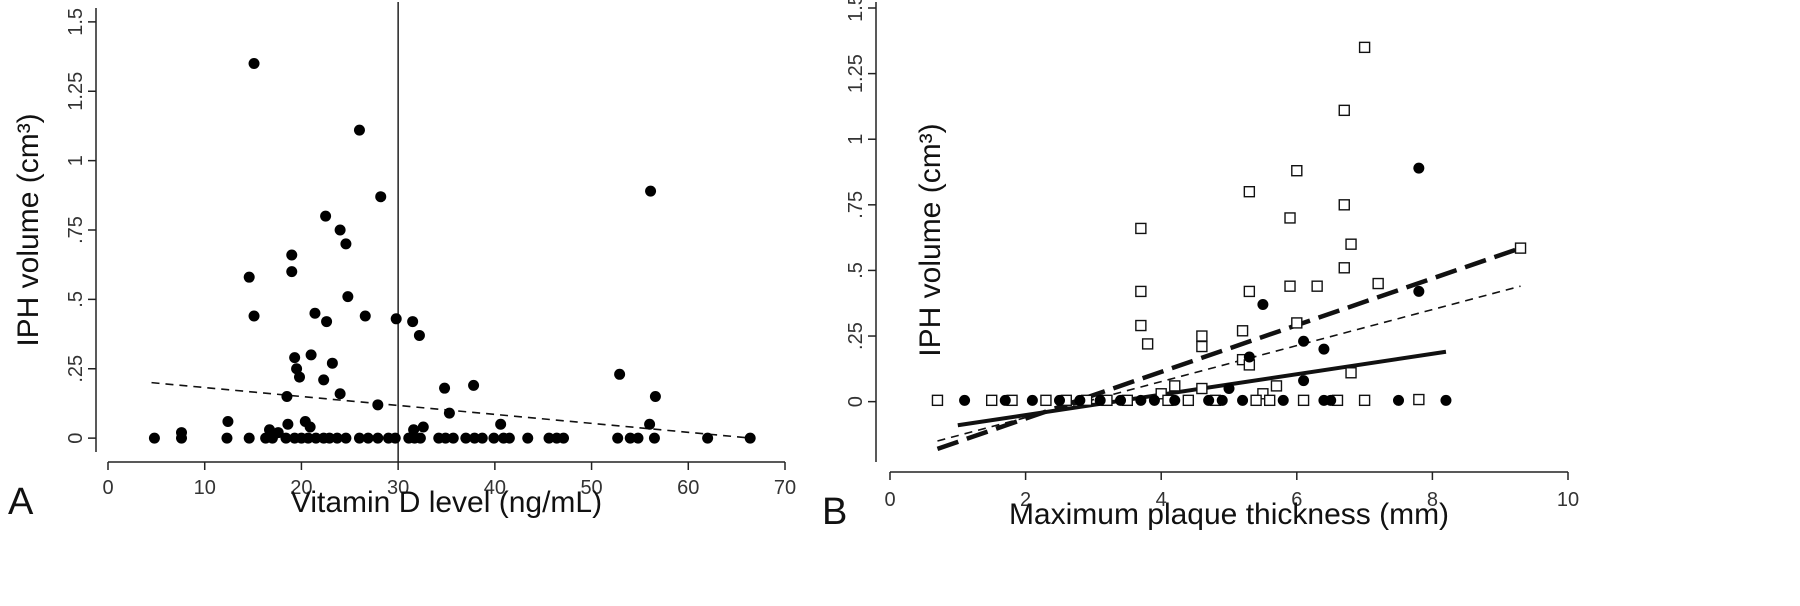  What do you see at coordinates (688, 488) in the screenshot?
I see `x-tick-label: 60` at bounding box center [688, 488].